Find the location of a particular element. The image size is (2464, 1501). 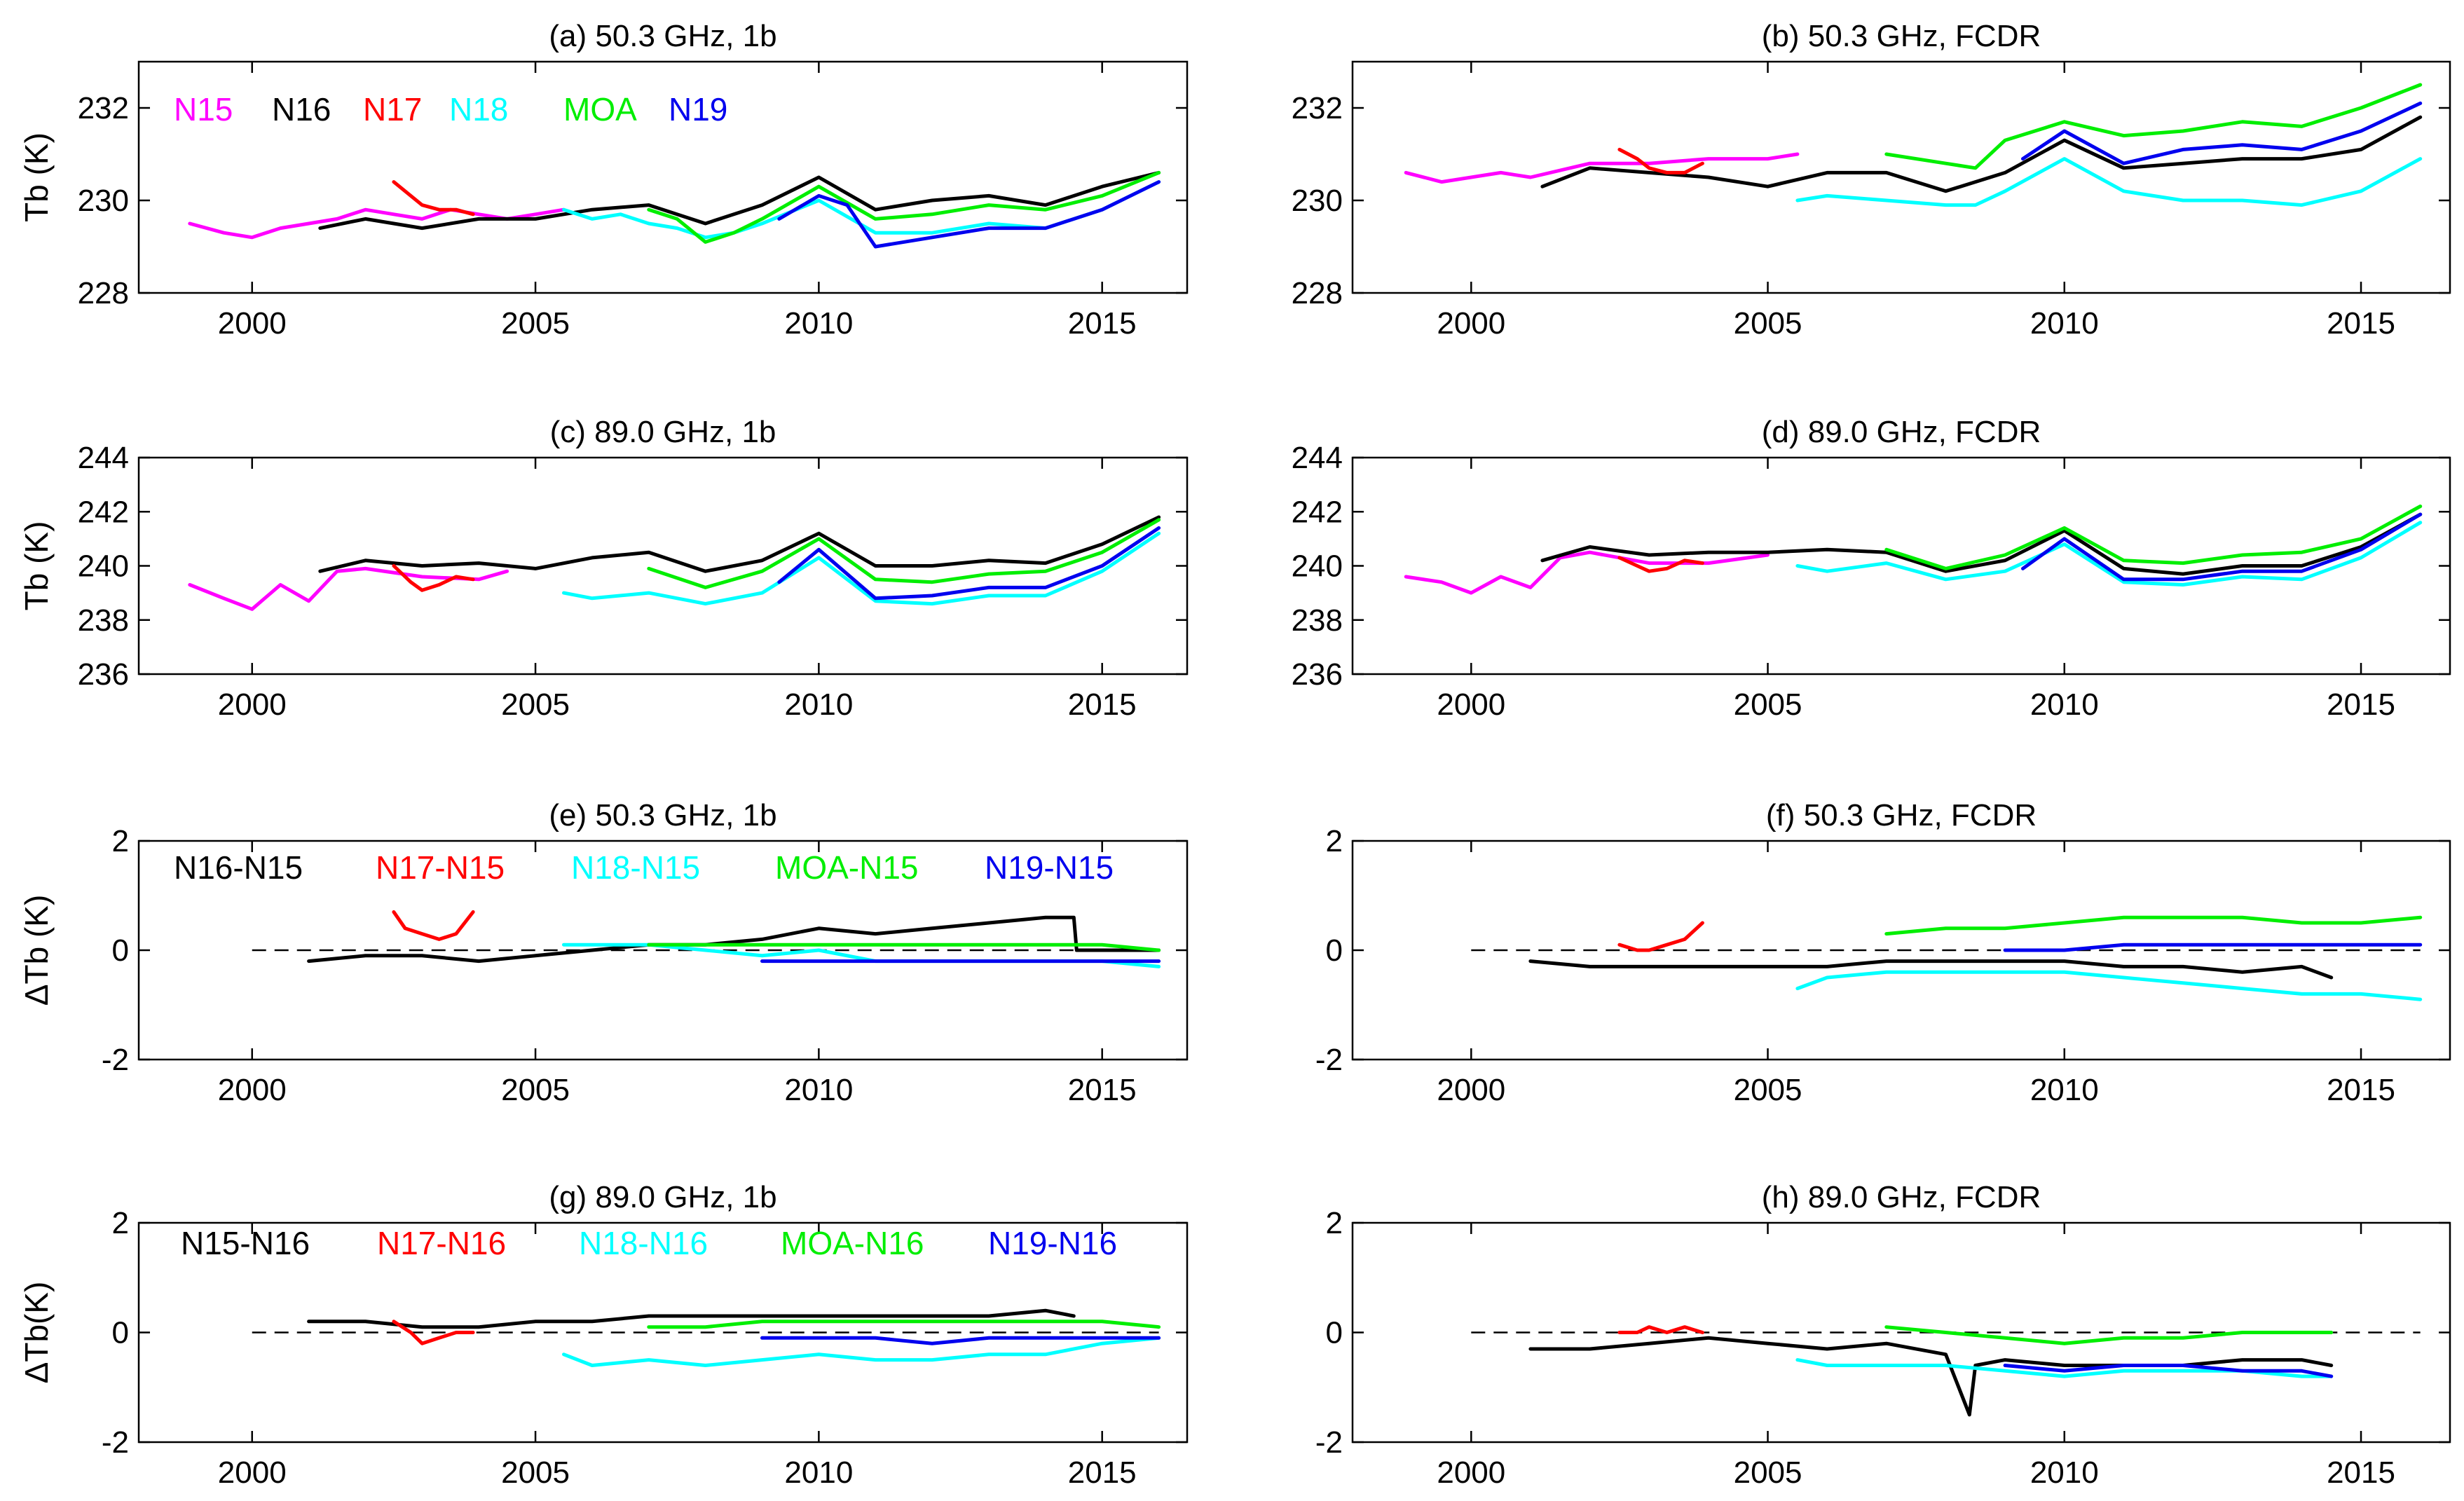

legend-item-n19-n16: N19-N16 is located at coordinates (1052, 1243).